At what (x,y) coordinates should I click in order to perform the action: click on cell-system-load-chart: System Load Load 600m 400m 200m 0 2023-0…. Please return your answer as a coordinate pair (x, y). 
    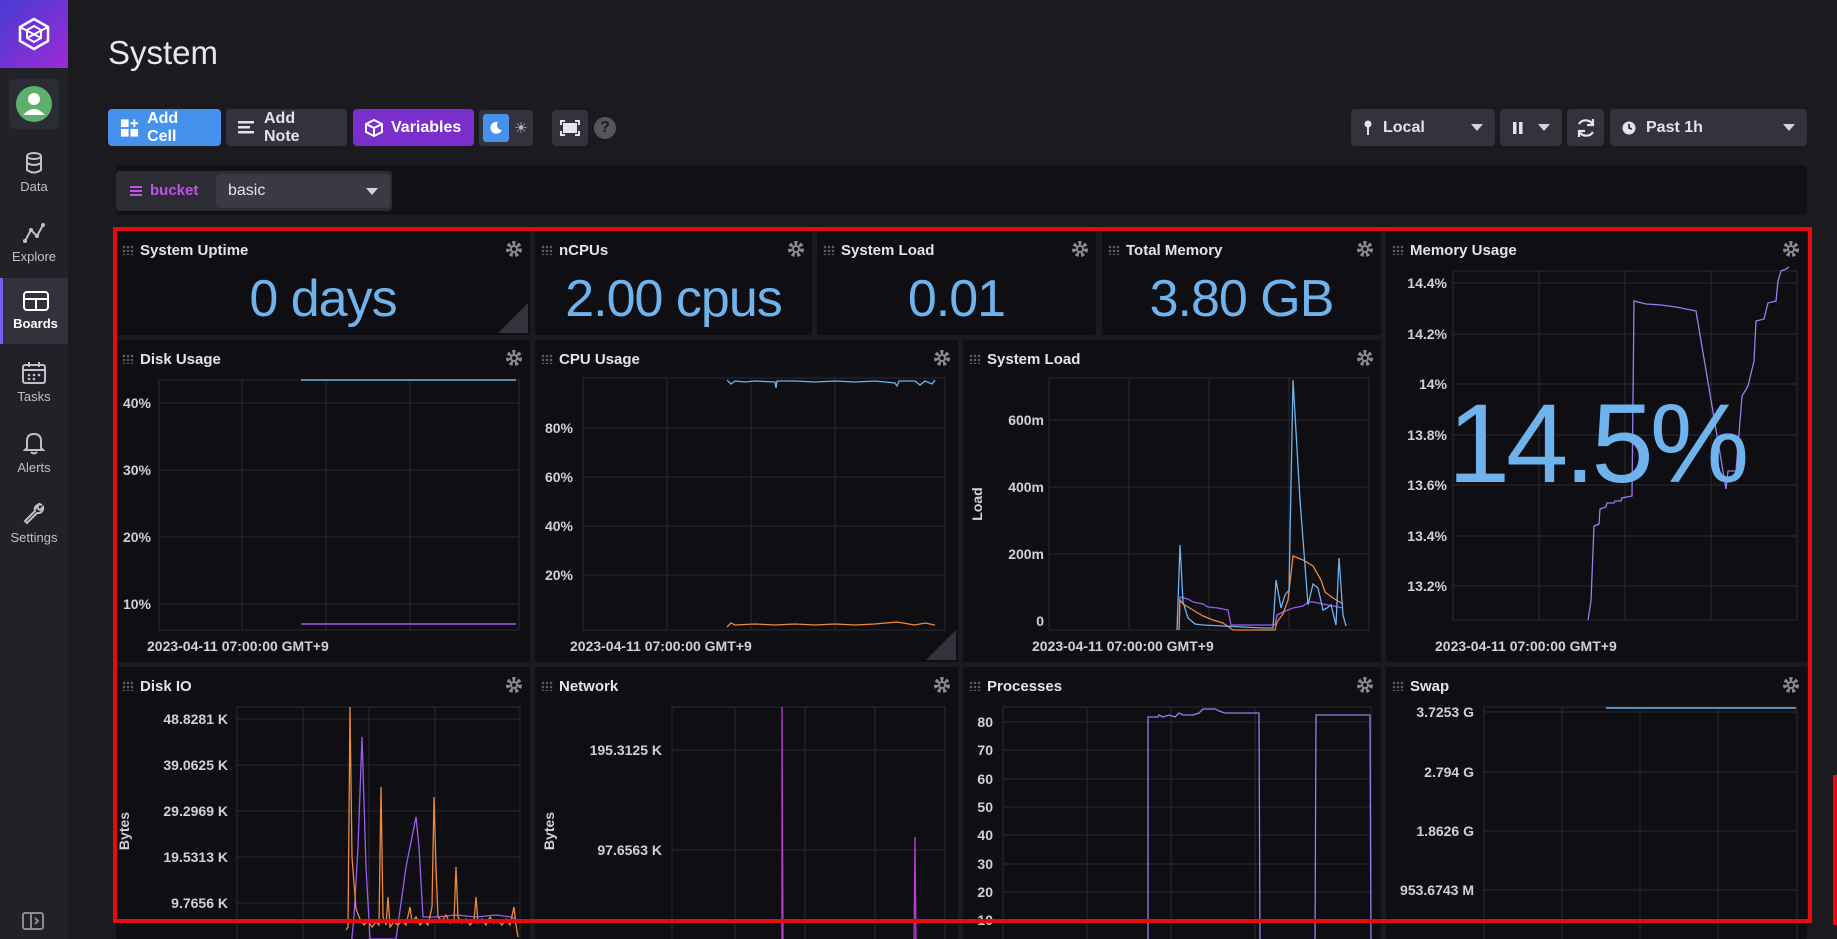
    Looking at the image, I should click on (1172, 501).